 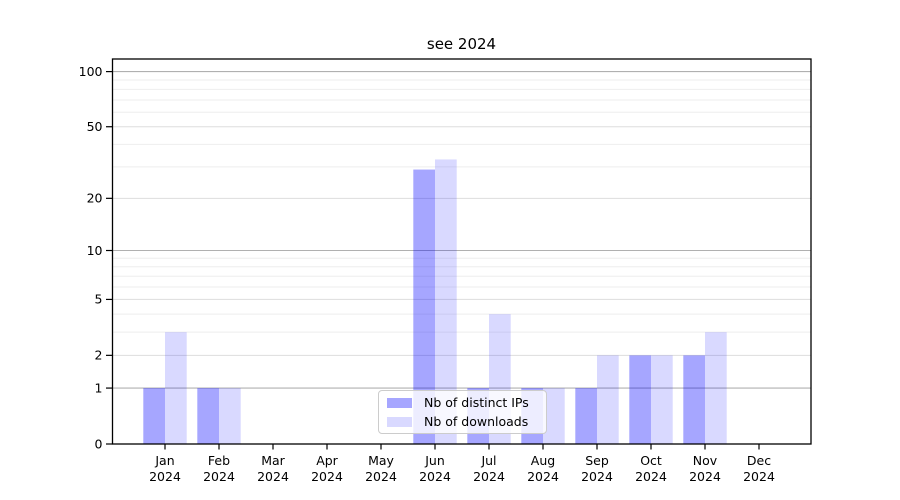 I want to click on x-tick-label-mar: Mar, so click(x=273, y=460).